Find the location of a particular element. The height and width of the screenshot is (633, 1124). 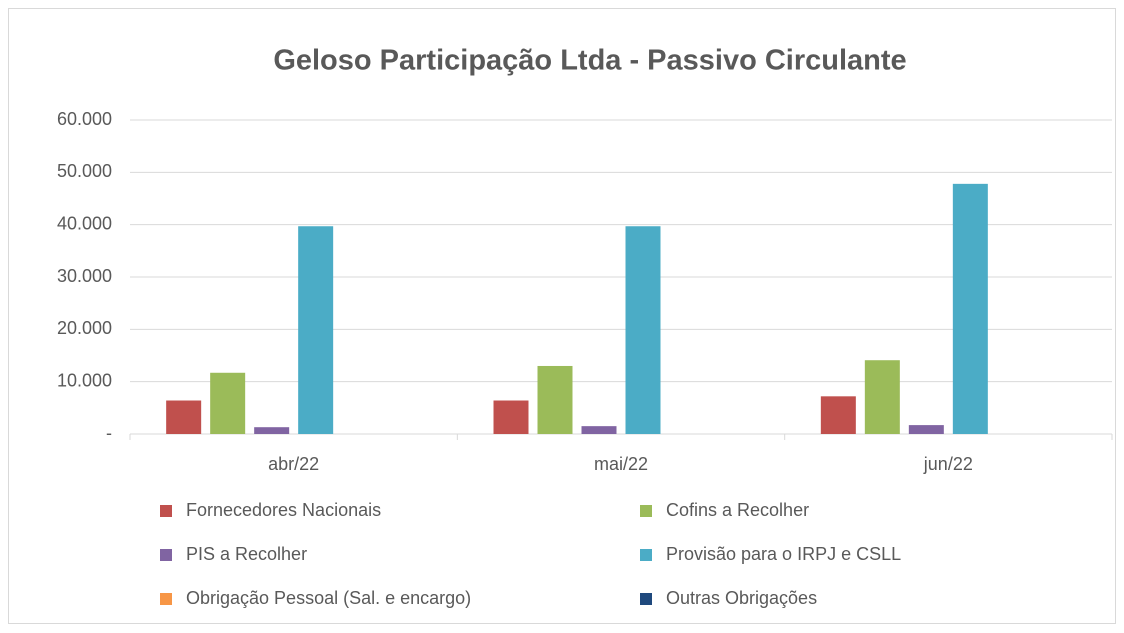

x-tick-label: abr/22 is located at coordinates (293, 464).